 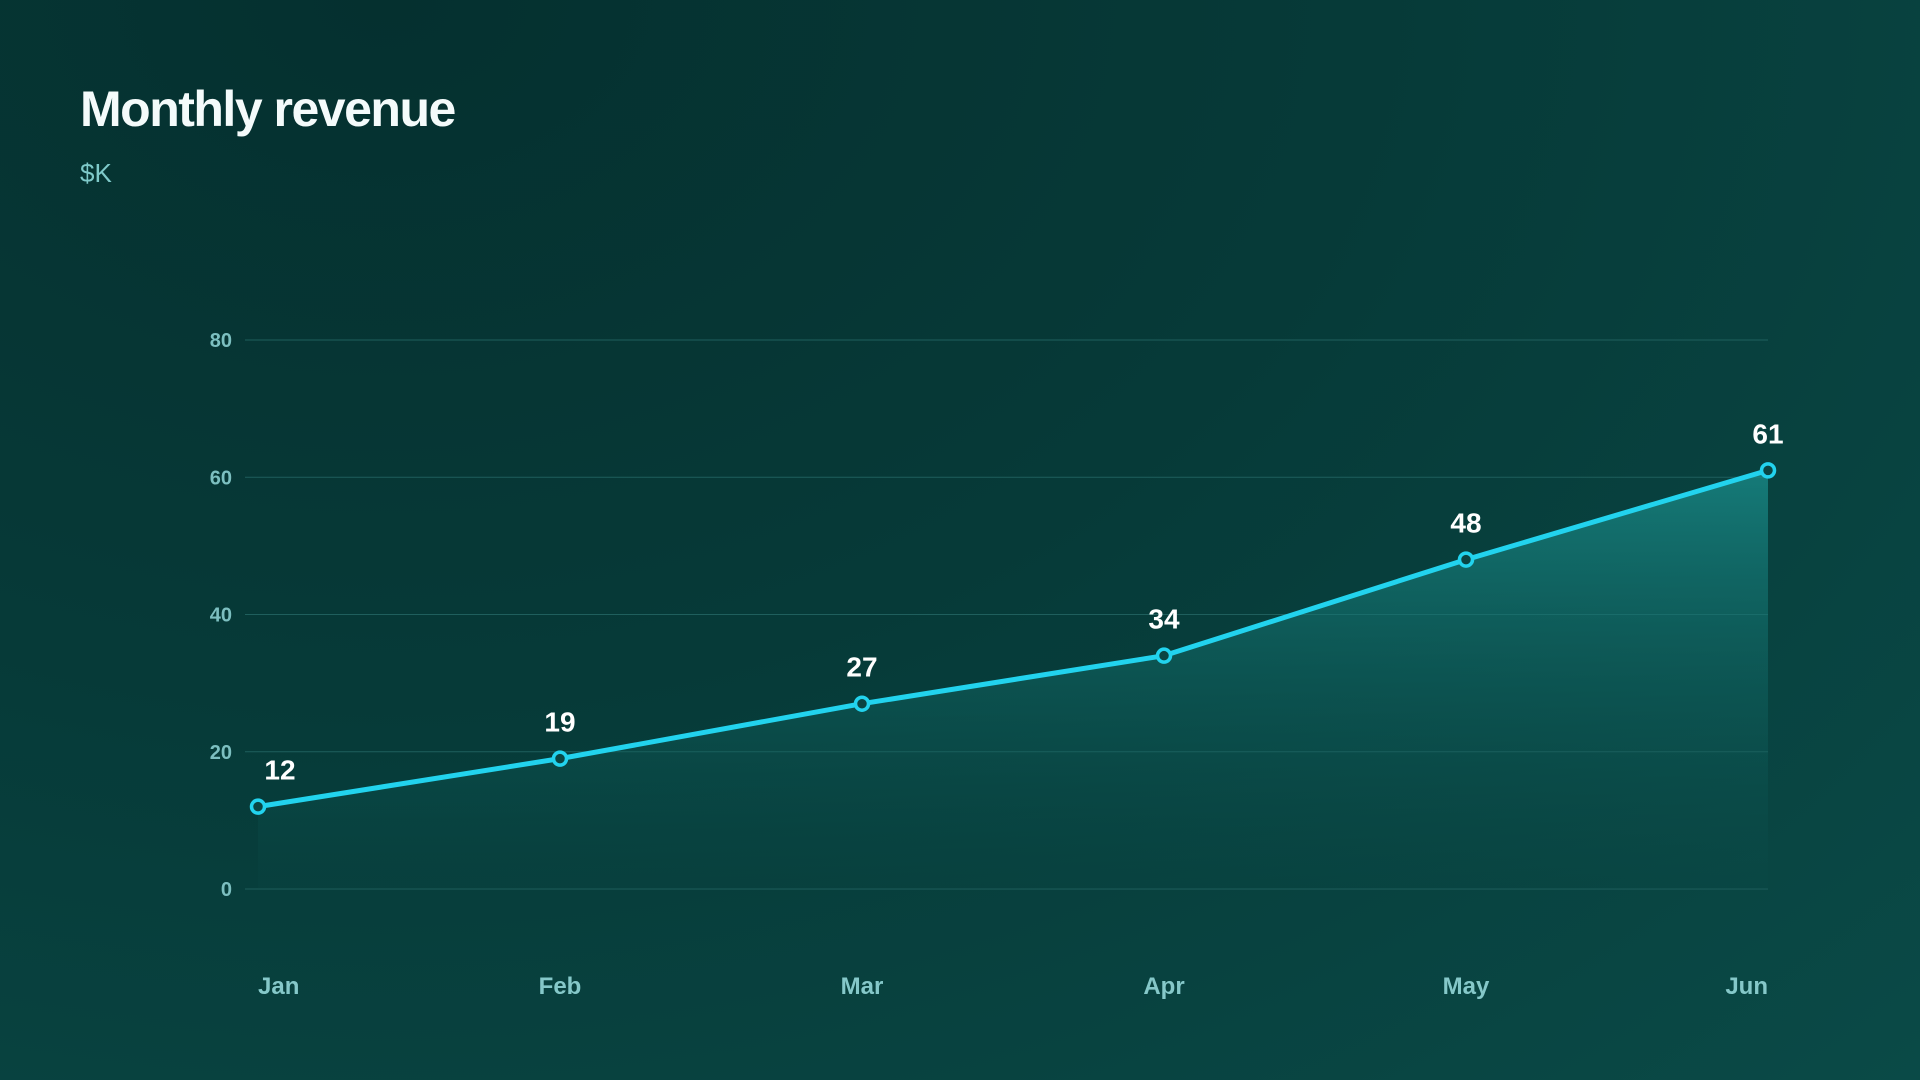 What do you see at coordinates (1746, 986) in the screenshot?
I see `x-tick-label: Jun` at bounding box center [1746, 986].